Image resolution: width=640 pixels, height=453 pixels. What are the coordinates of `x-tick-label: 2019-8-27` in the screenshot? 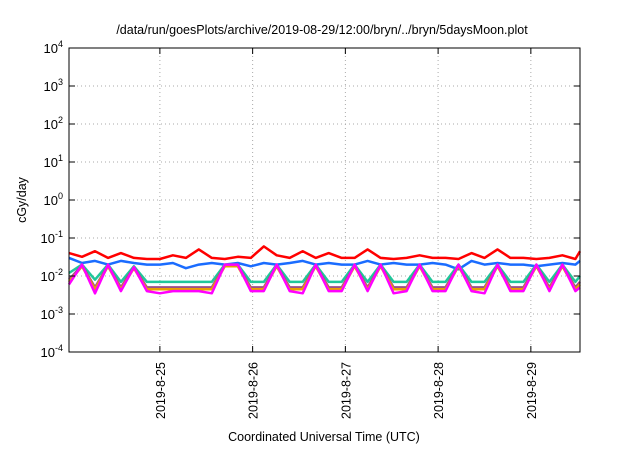 It's located at (346, 390).